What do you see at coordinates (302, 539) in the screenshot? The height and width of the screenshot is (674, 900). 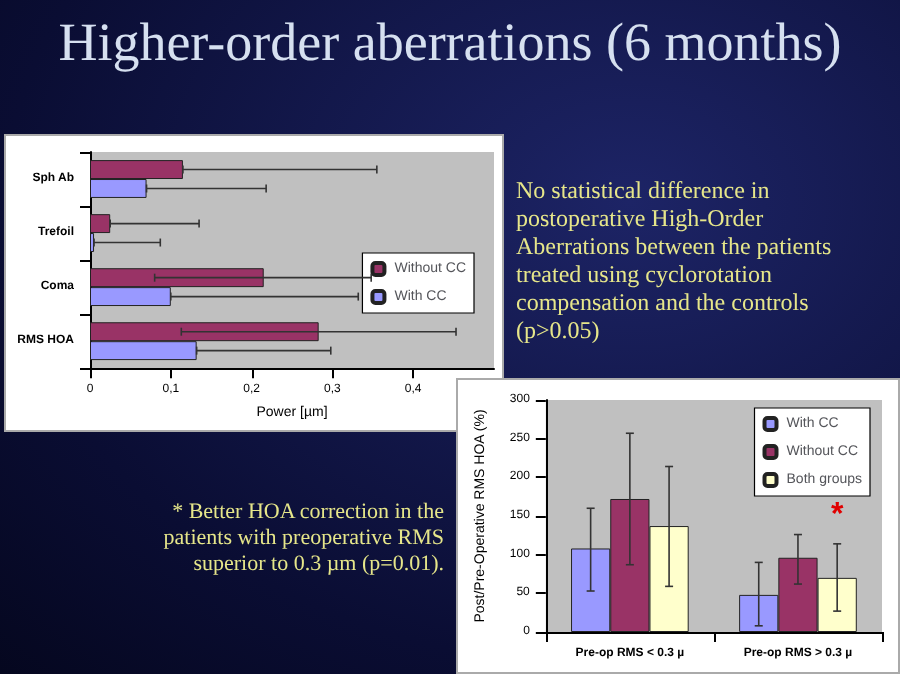 I see `text: * Better HOA correction in the patients with preoperative RMS superior to 0.3 µm (p=0.01).` at bounding box center [302, 539].